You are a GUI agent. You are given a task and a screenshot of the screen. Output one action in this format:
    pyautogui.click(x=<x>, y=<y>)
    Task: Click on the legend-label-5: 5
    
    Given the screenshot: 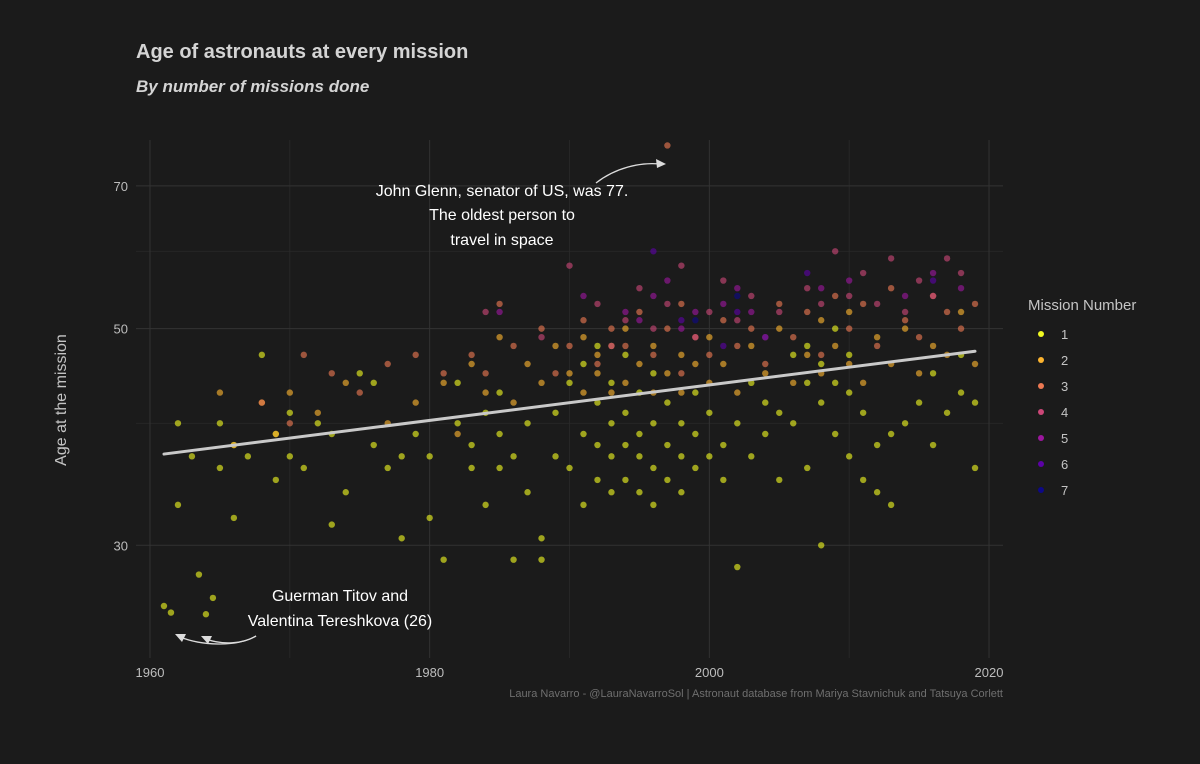 What is the action you would take?
    pyautogui.click(x=1064, y=438)
    